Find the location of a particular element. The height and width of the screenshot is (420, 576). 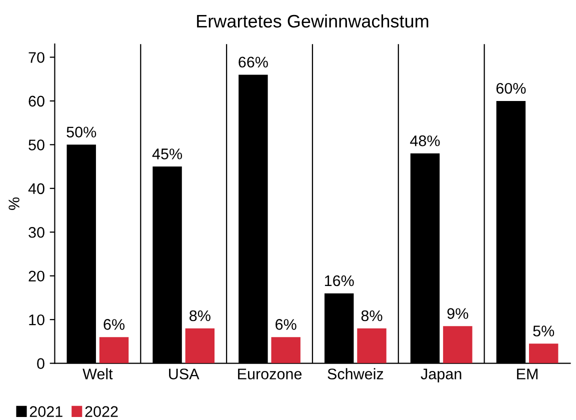

data-label: 48% is located at coordinates (425, 140).